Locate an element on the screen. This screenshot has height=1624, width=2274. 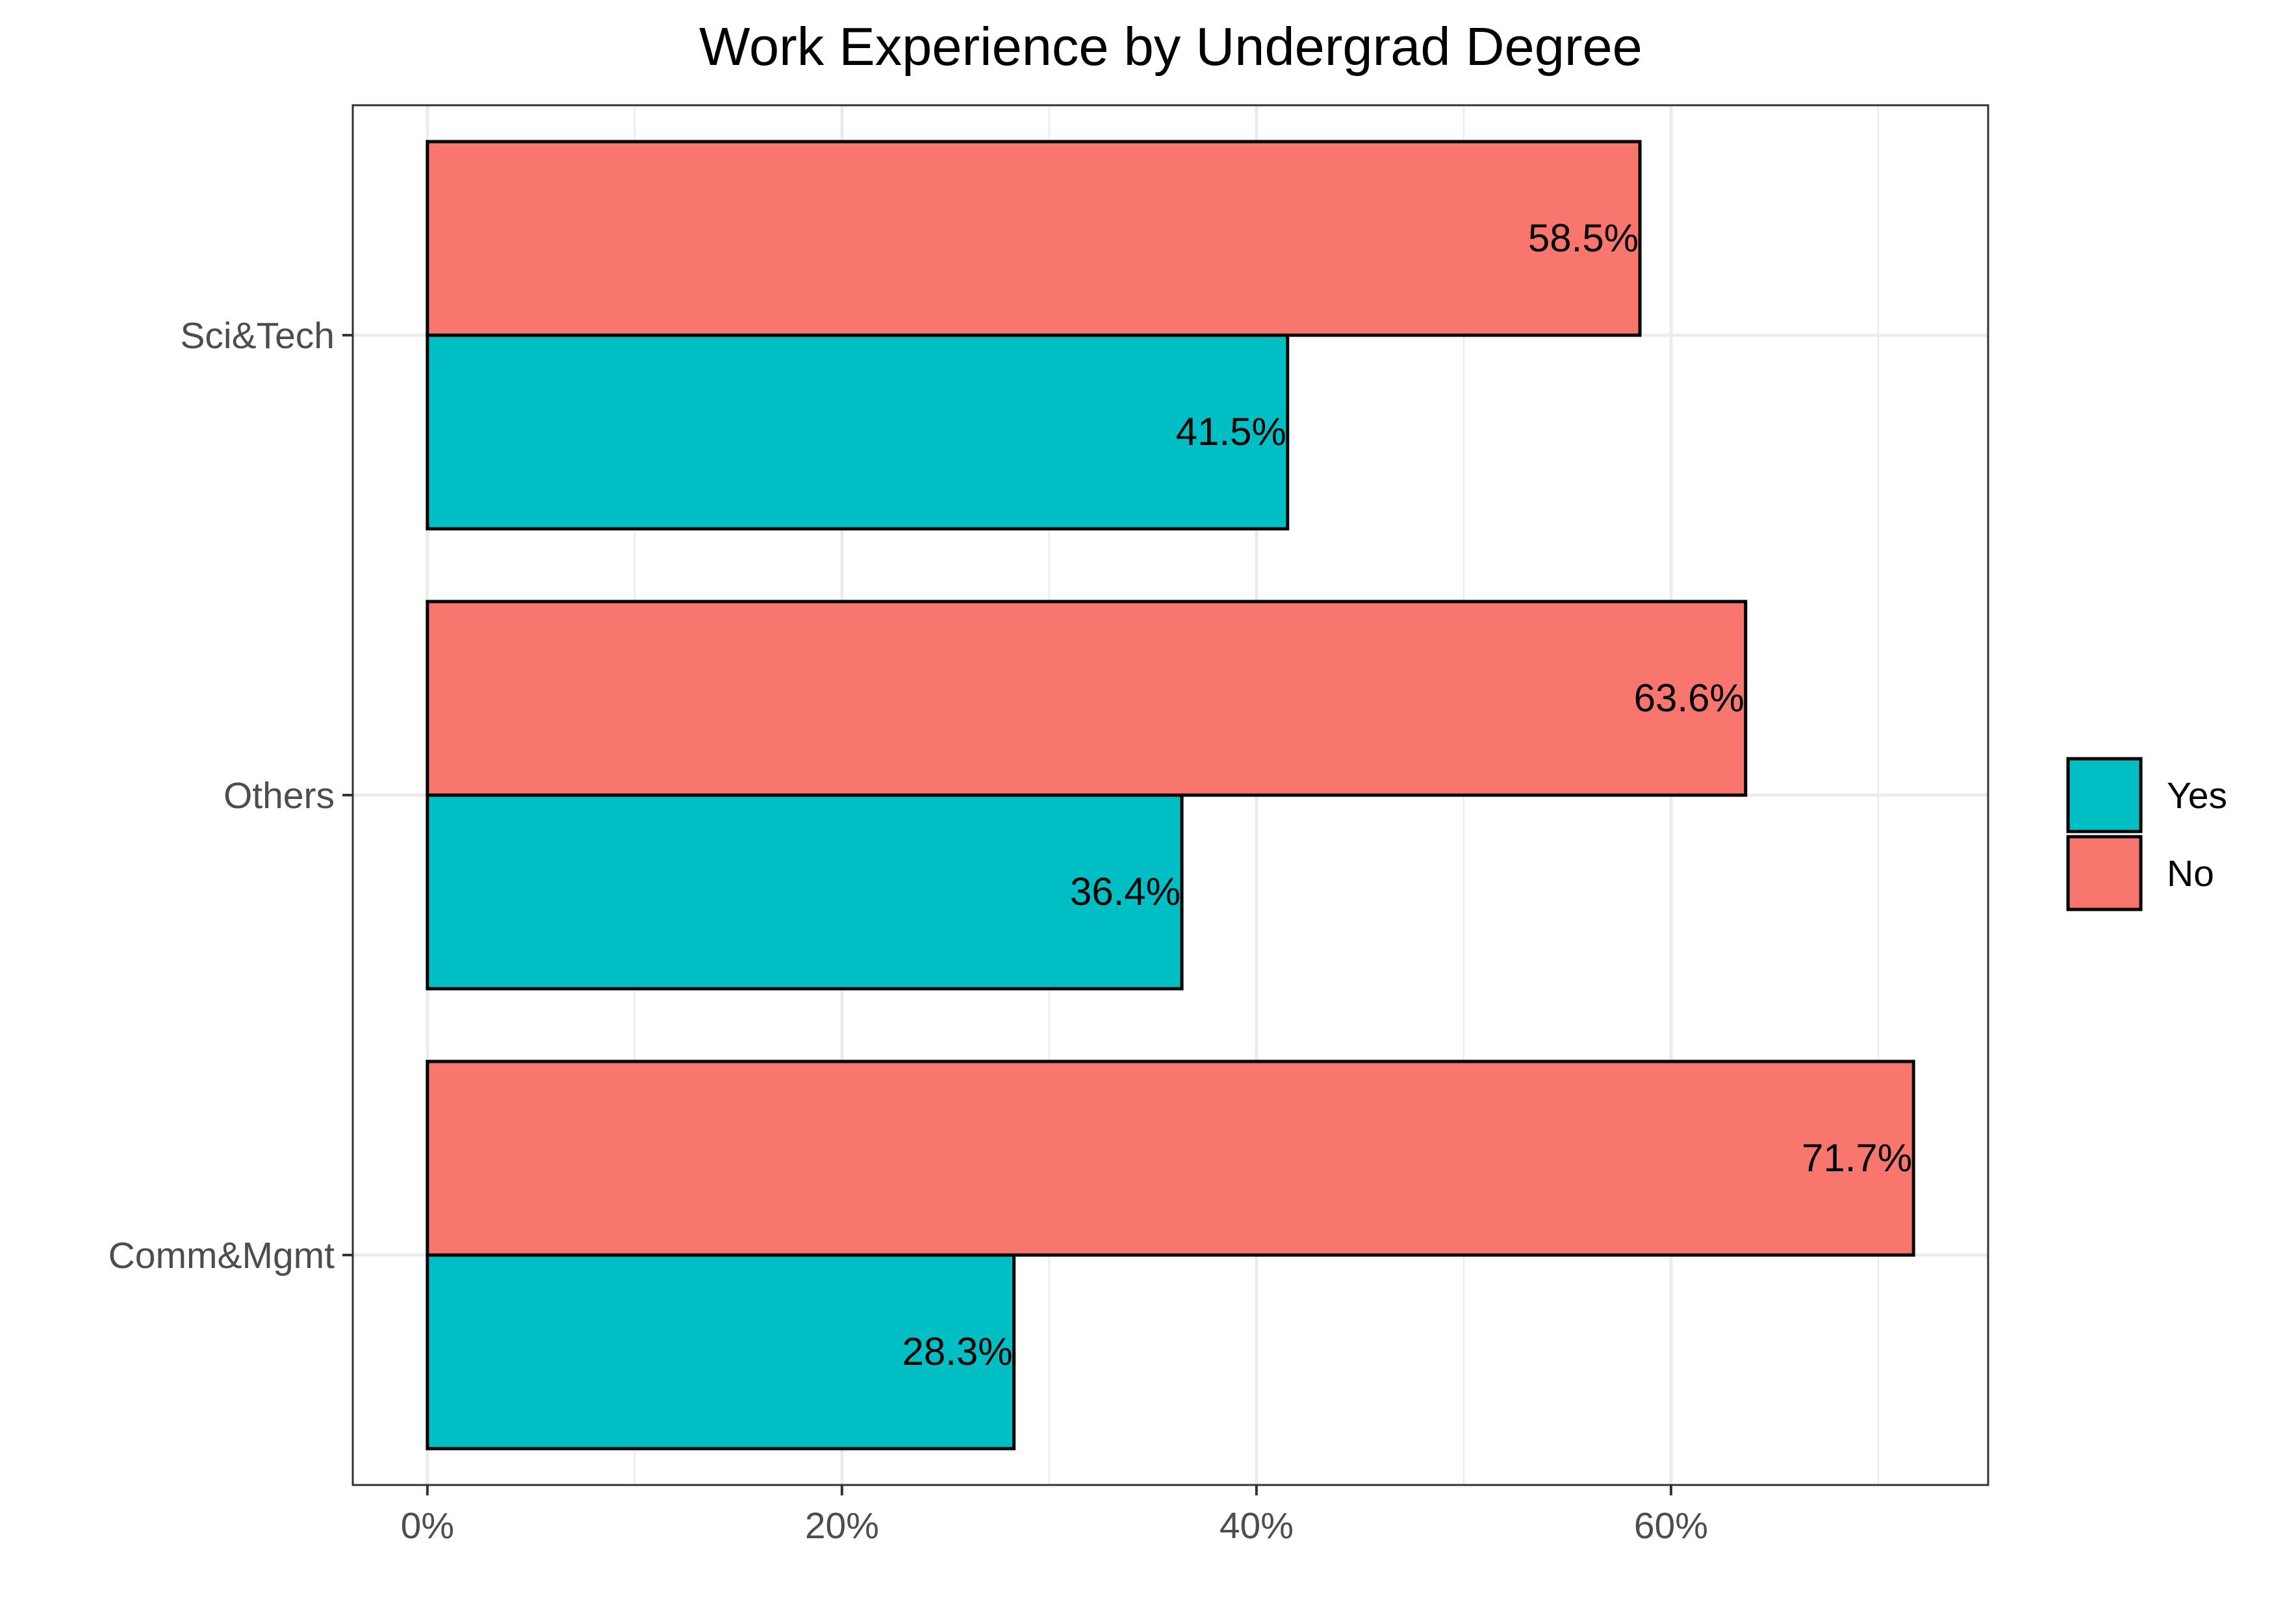
x-axis: 0% 20% 40% 60% is located at coordinates (1054, 1516).